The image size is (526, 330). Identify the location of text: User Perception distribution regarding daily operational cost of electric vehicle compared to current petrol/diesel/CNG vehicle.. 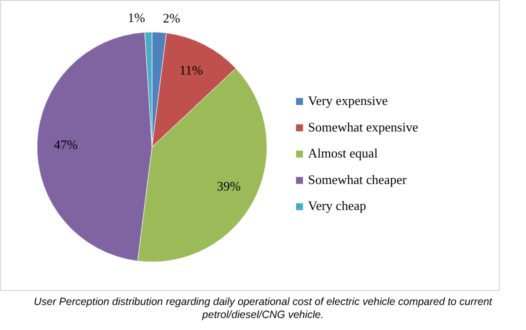
(264, 308).